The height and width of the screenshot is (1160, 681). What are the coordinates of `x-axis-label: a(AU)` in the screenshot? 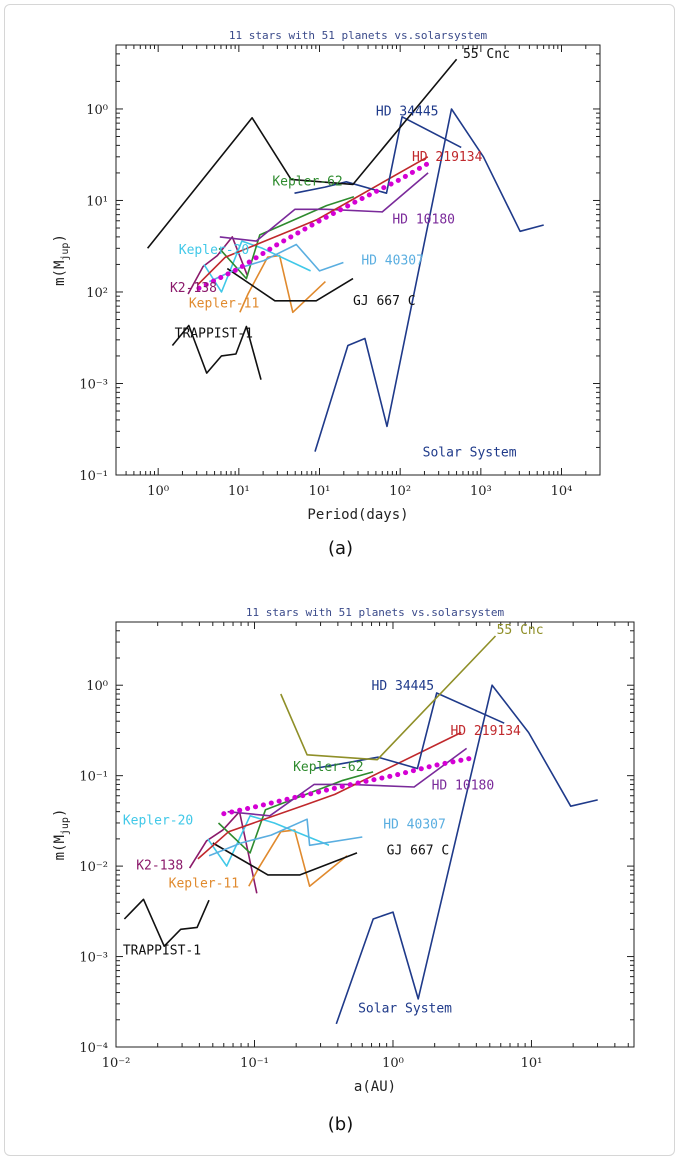 It's located at (375, 1087).